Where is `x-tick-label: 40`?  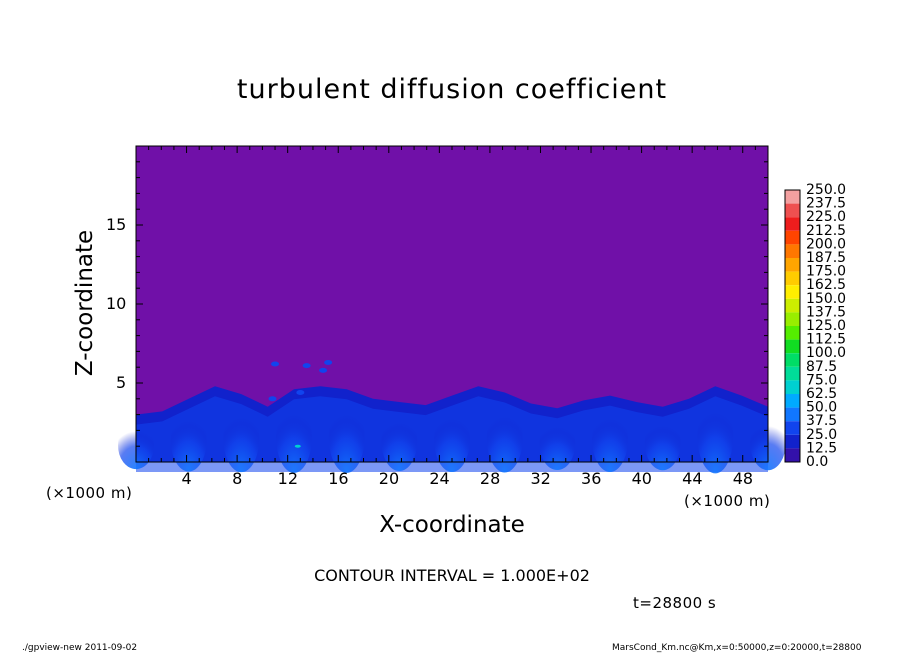 x-tick-label: 40 is located at coordinates (641, 478).